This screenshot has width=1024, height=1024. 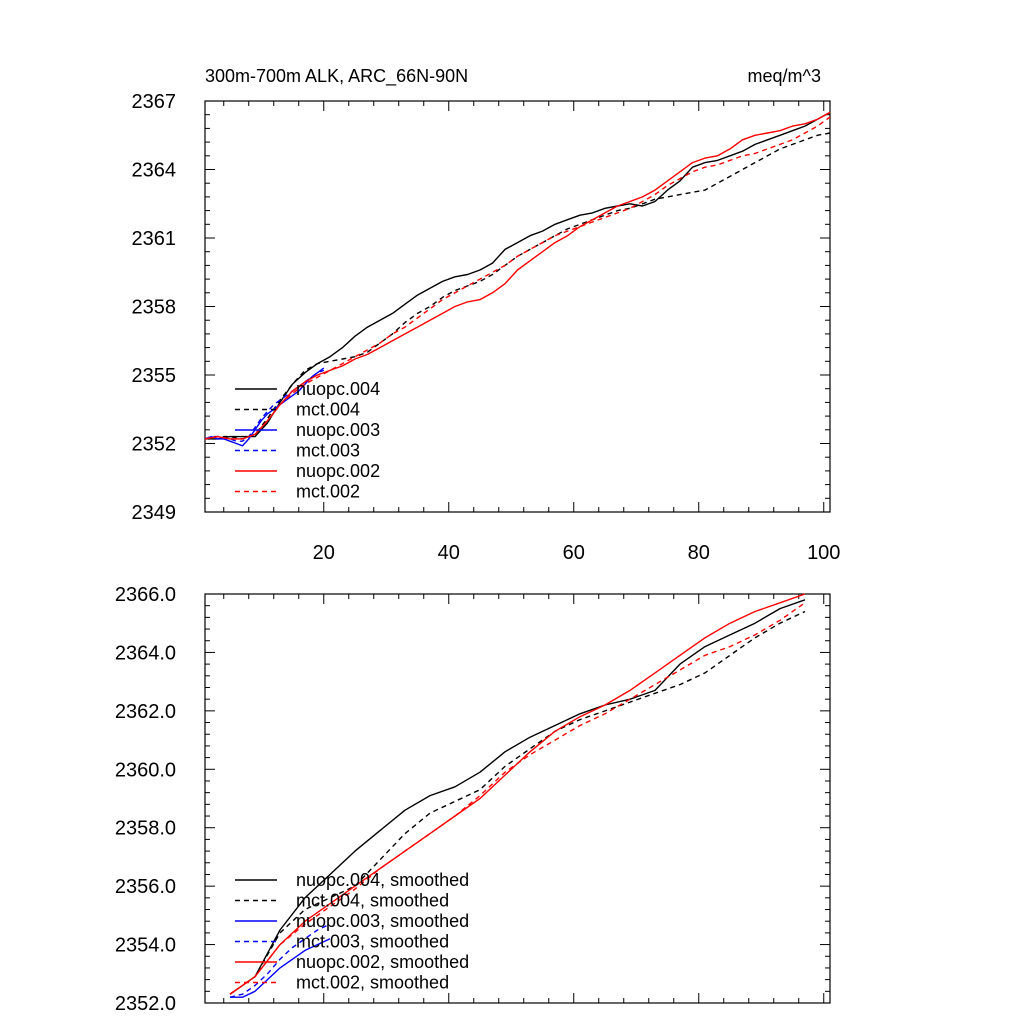 I want to click on legend-label: nuopc.002, smoothed, so click(x=382, y=962).